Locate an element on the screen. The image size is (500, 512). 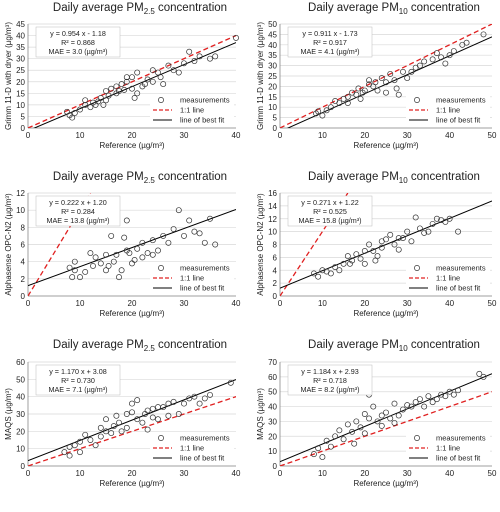
x-tick-label: 40 is located at coordinates (236, 473).